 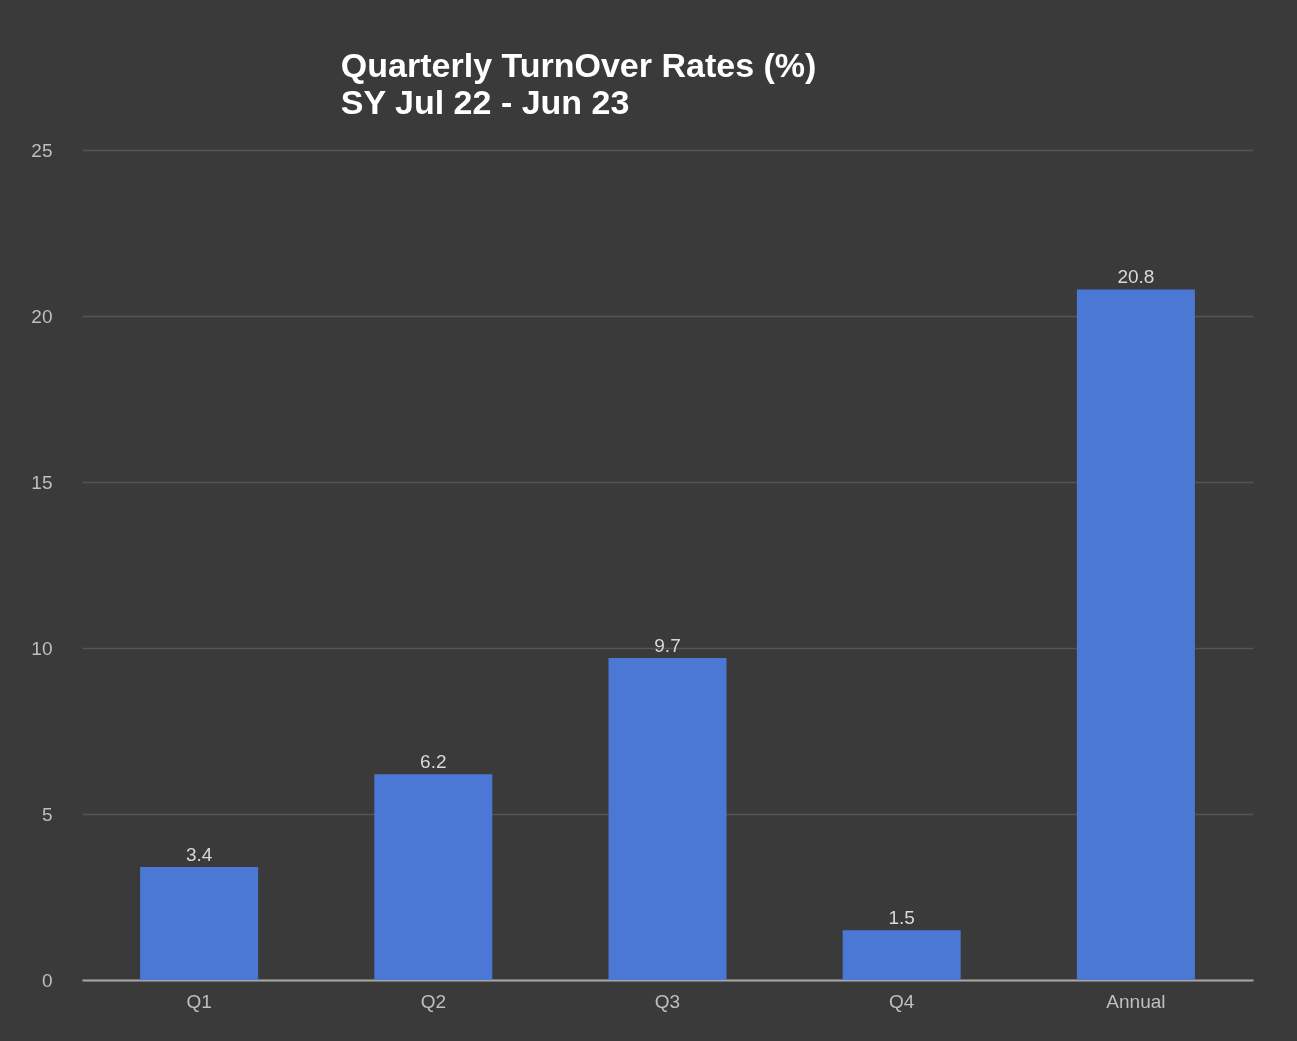 I want to click on x-tick-label: Annual, so click(x=1136, y=1001).